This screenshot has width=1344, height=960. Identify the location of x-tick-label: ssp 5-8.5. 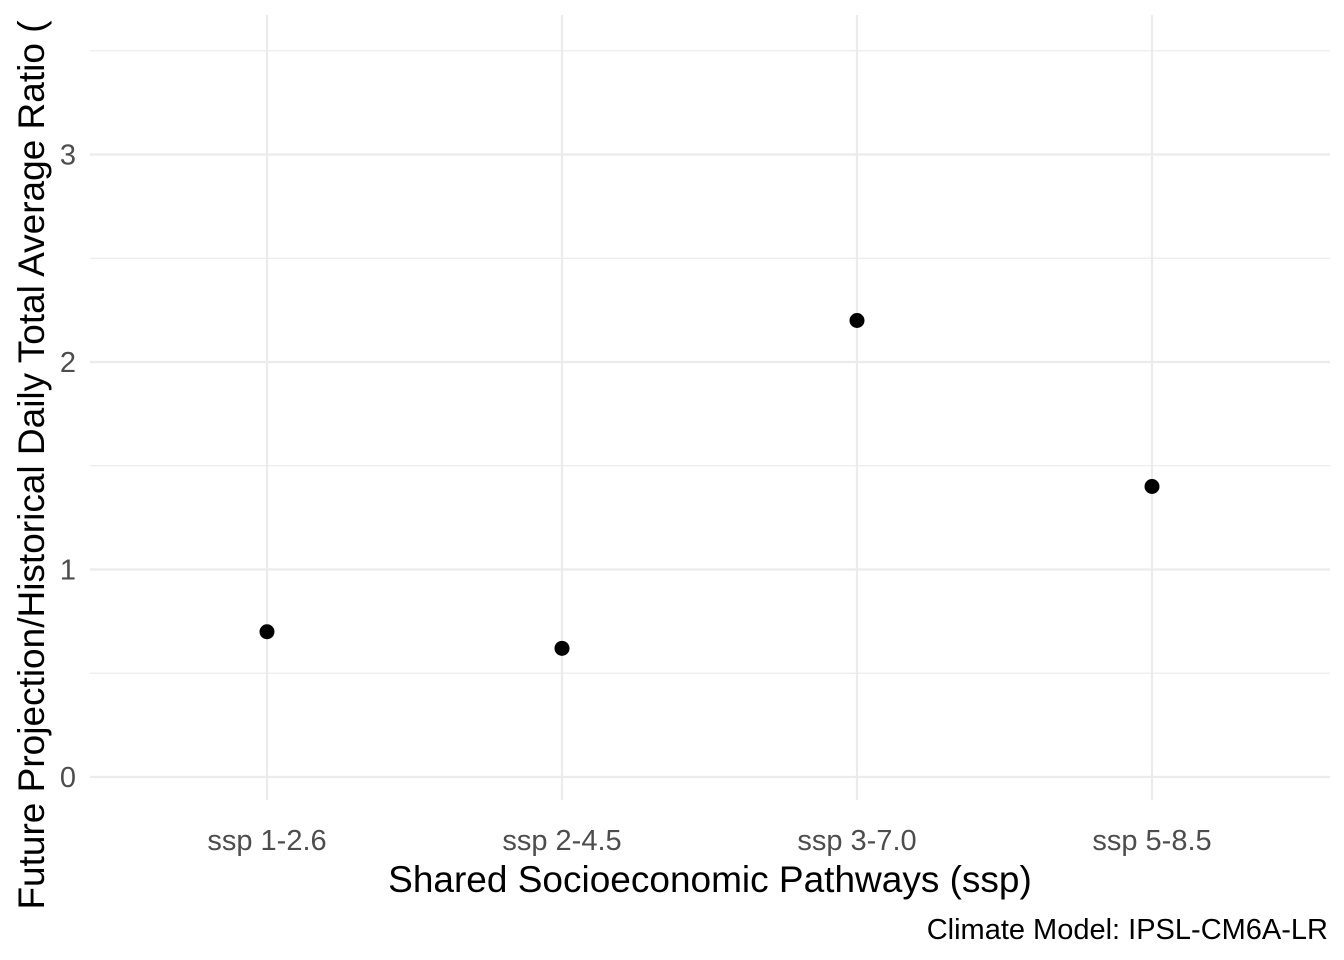
(1151, 841).